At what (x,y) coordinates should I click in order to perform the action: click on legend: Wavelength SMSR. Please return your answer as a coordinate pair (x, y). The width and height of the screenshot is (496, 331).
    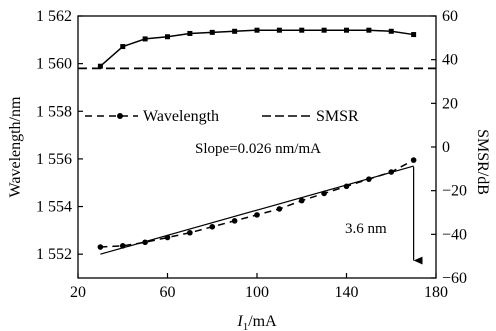
    Looking at the image, I should click on (222, 116).